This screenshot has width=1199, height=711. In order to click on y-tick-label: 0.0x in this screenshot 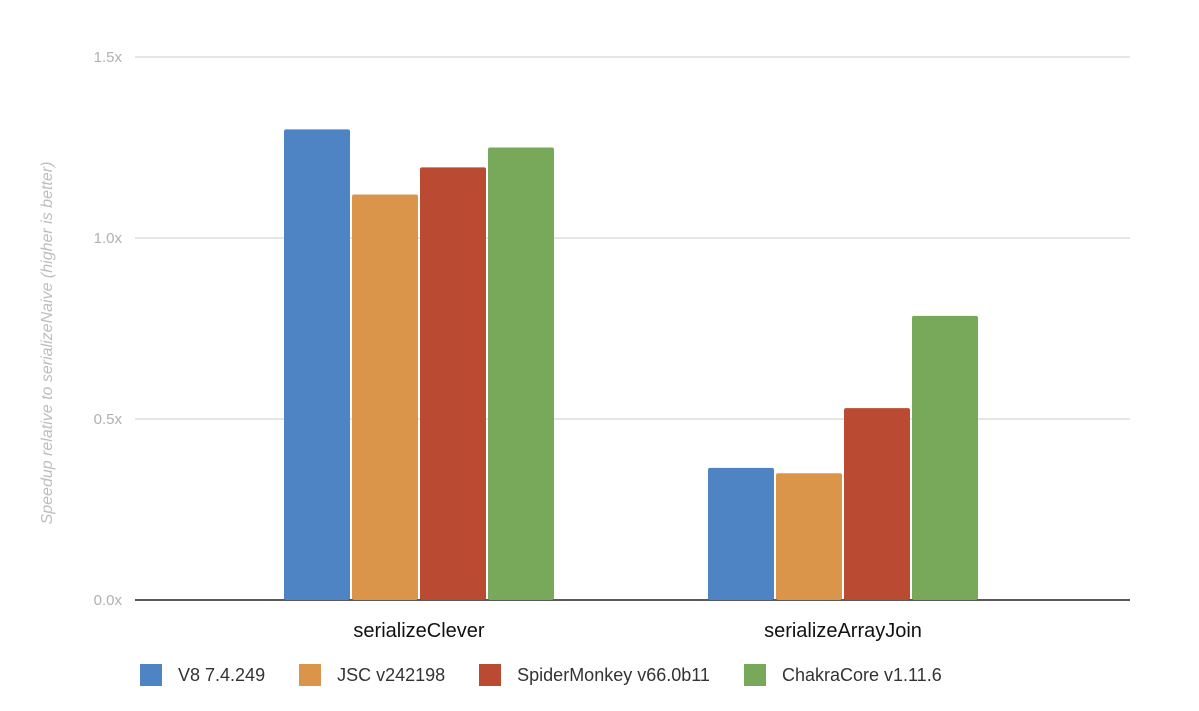, I will do `click(108, 600)`.